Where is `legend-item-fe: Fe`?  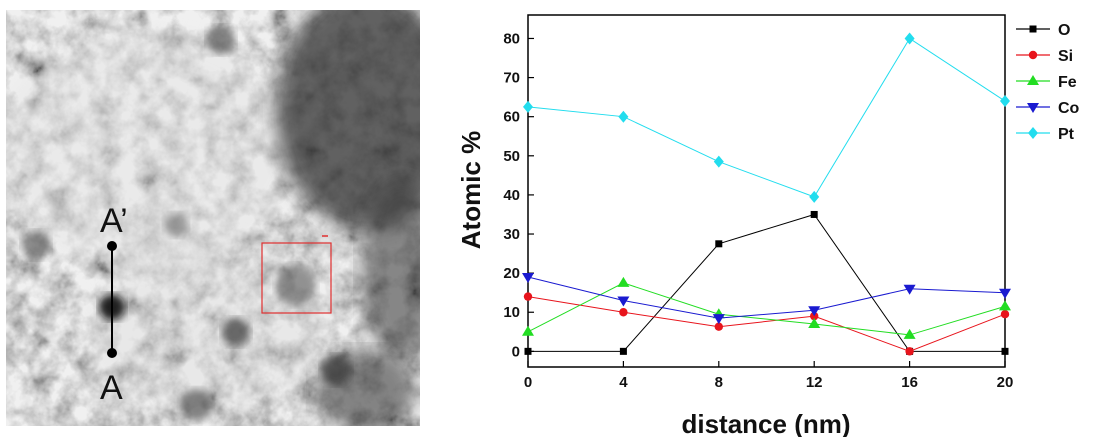 legend-item-fe: Fe is located at coordinates (1046, 82).